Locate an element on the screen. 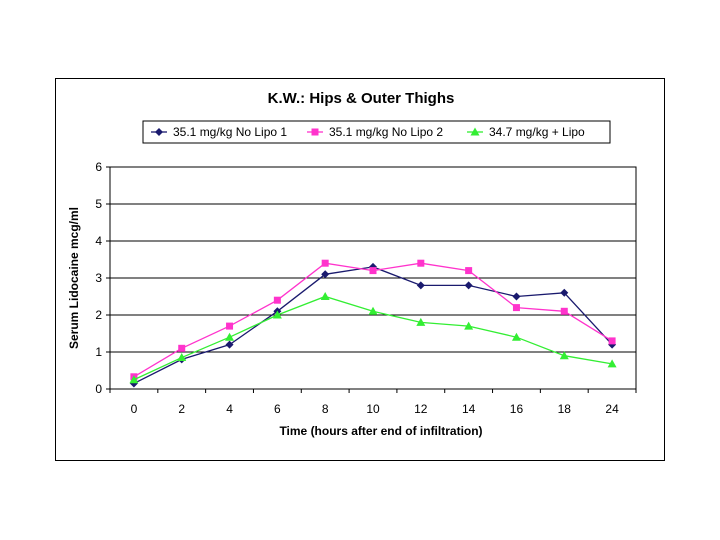 This screenshot has height=540, width=720. y-tick-label: 5 is located at coordinates (98, 204).